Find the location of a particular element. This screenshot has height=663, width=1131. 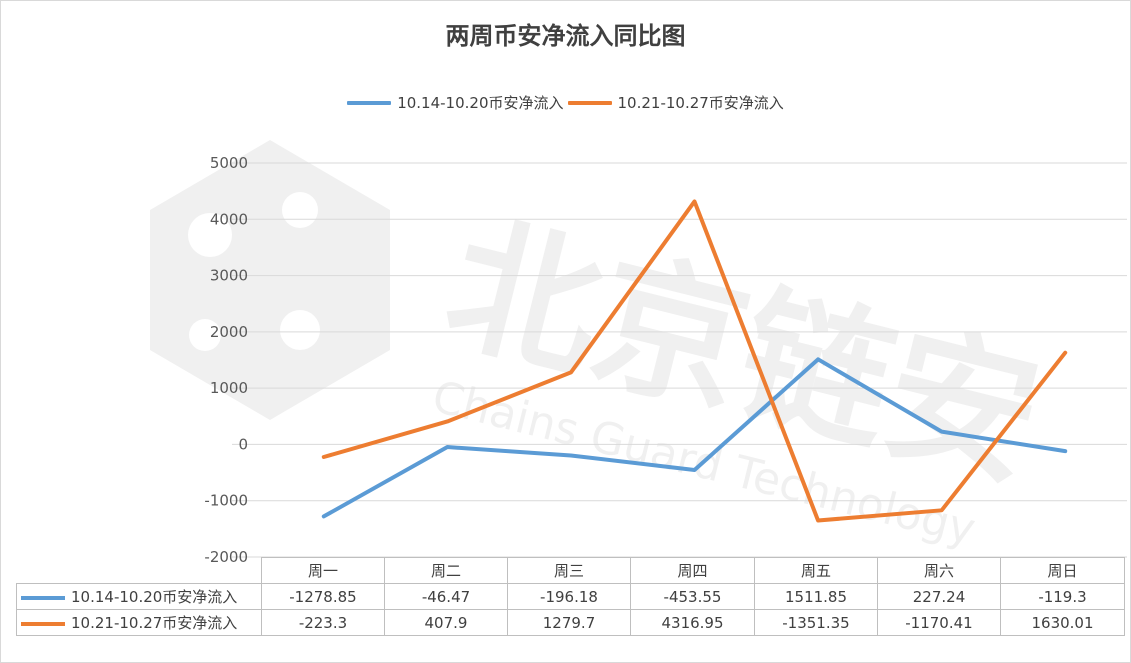

data-label: -1170.41 is located at coordinates (939, 622).